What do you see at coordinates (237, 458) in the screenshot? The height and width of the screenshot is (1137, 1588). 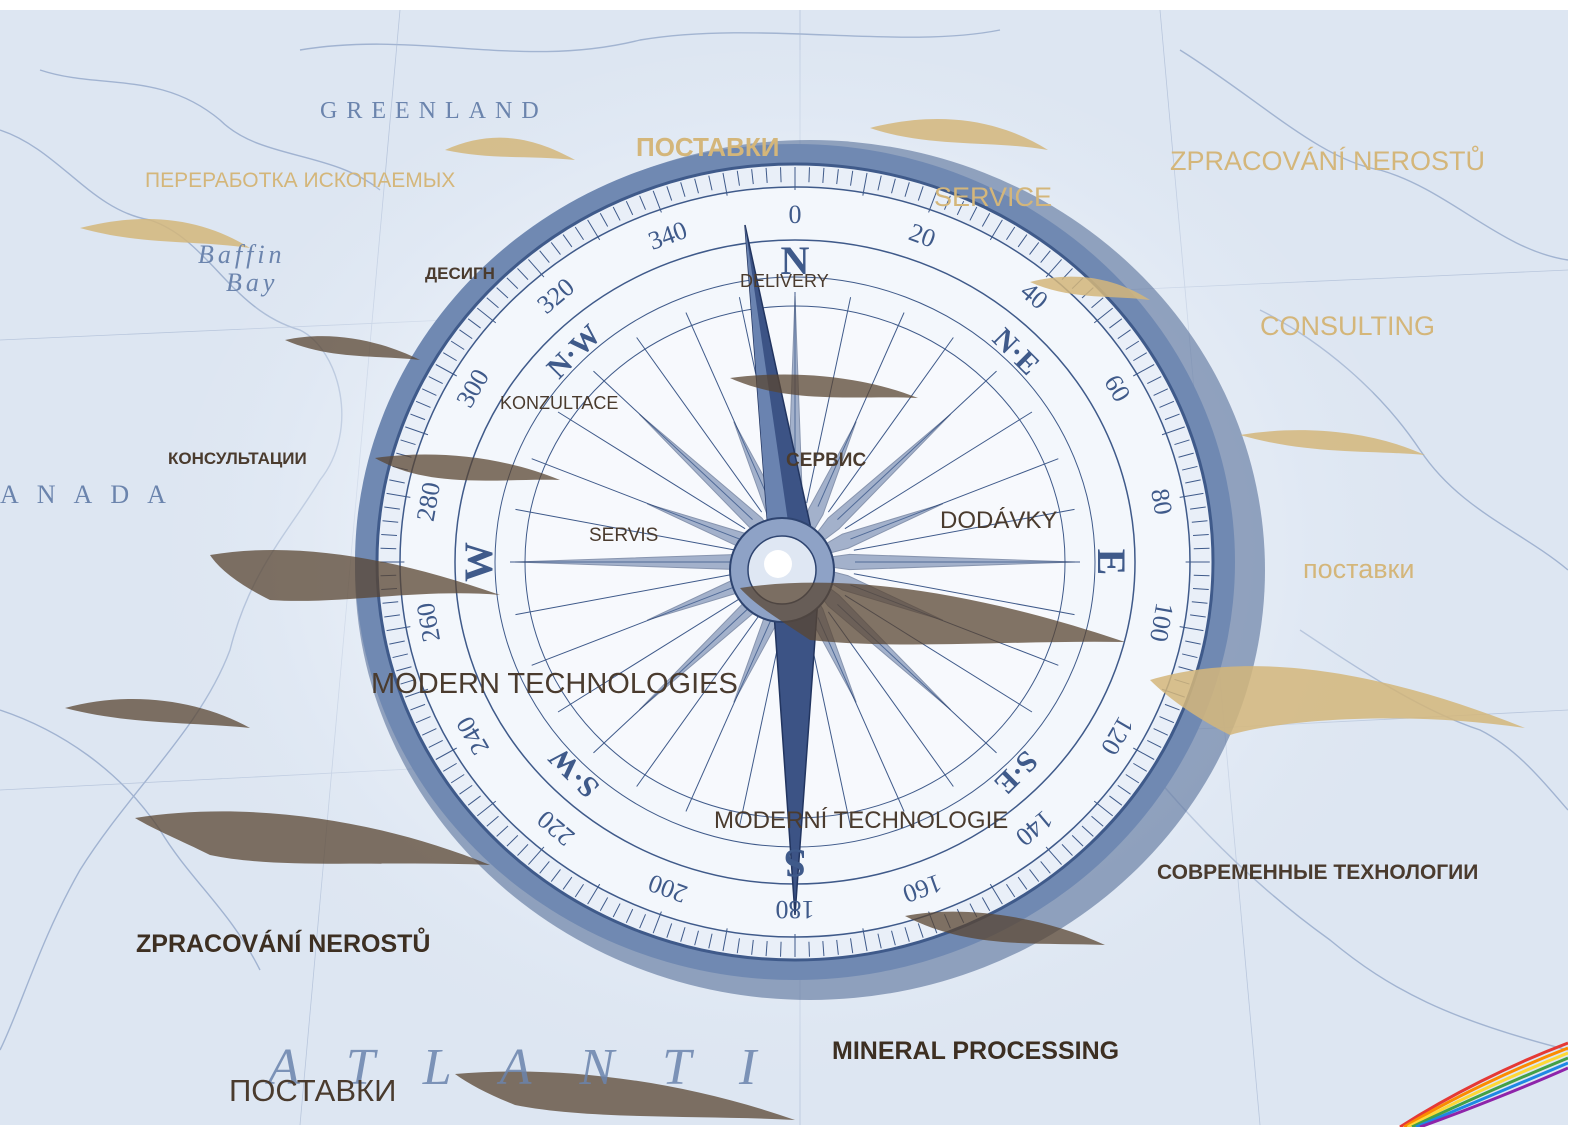 I see `label-konsultatsii: КОНСУЛЬТАЦИИ` at bounding box center [237, 458].